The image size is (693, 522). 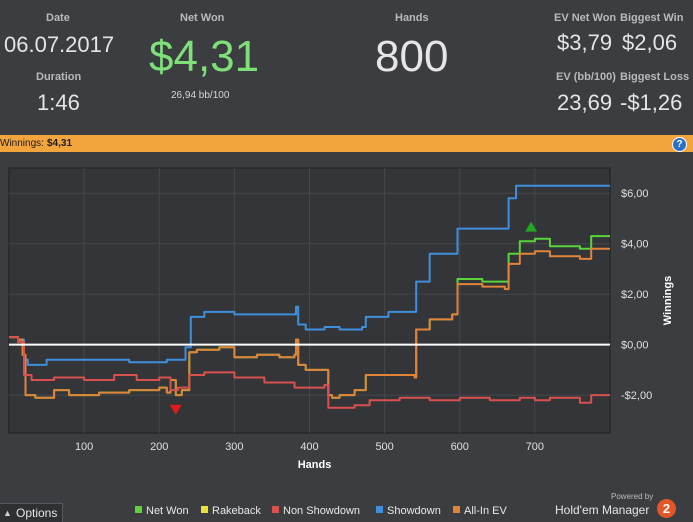 I want to click on legend-item-non-showdown: Non Showdown, so click(x=316, y=511).